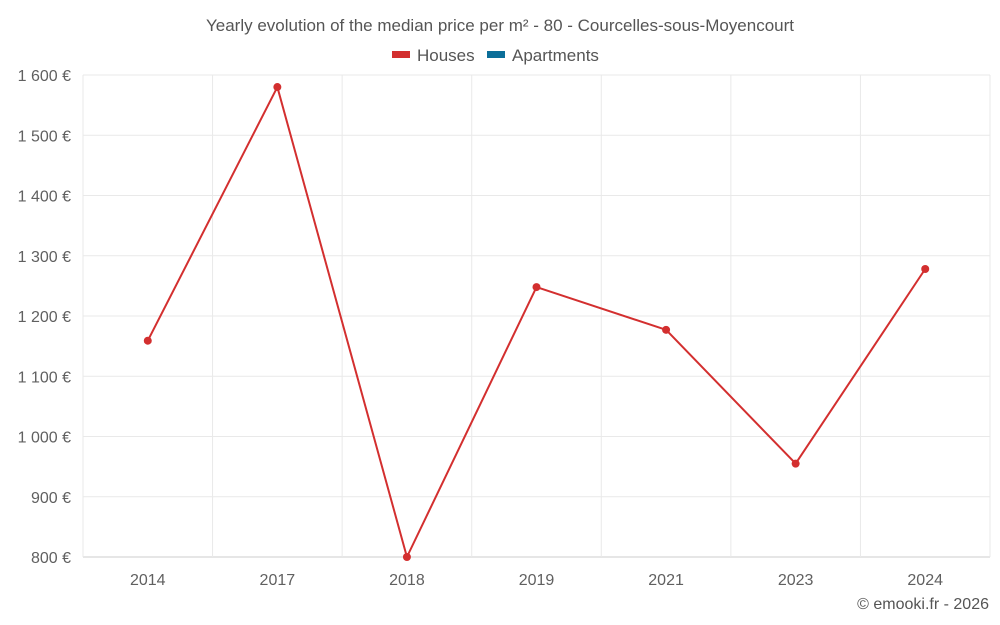 This screenshot has height=625, width=1000. I want to click on x-tick-label: 2021, so click(666, 580).